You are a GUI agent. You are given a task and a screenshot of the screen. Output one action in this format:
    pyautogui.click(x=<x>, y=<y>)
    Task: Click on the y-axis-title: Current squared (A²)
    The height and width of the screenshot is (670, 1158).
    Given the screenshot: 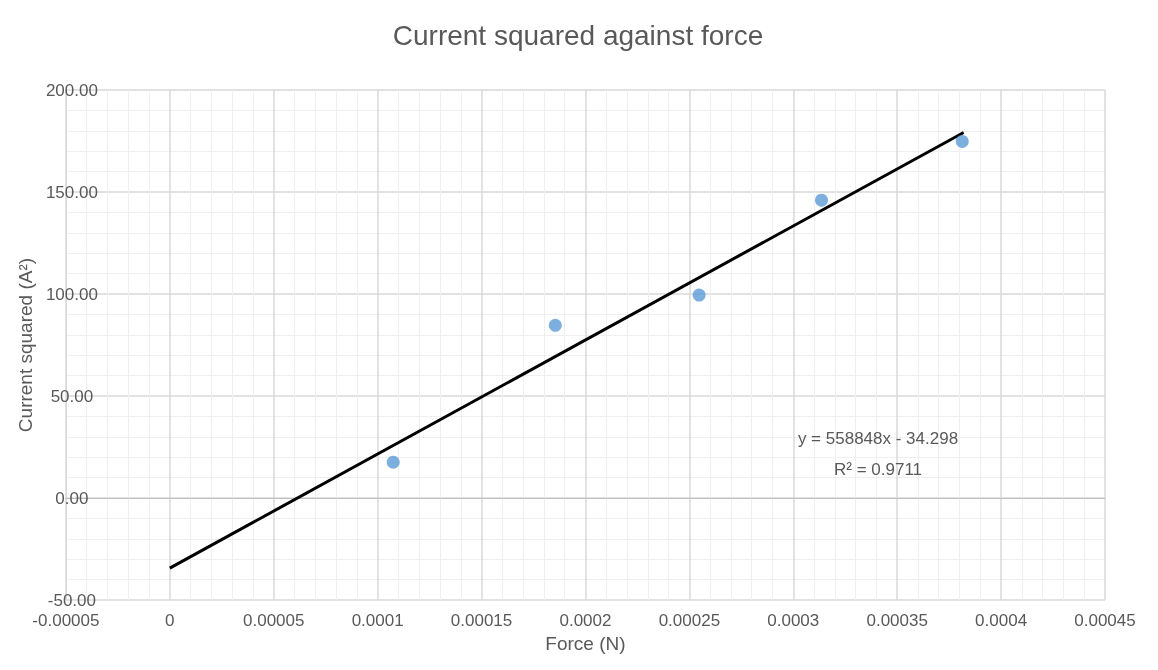 What is the action you would take?
    pyautogui.click(x=25, y=345)
    